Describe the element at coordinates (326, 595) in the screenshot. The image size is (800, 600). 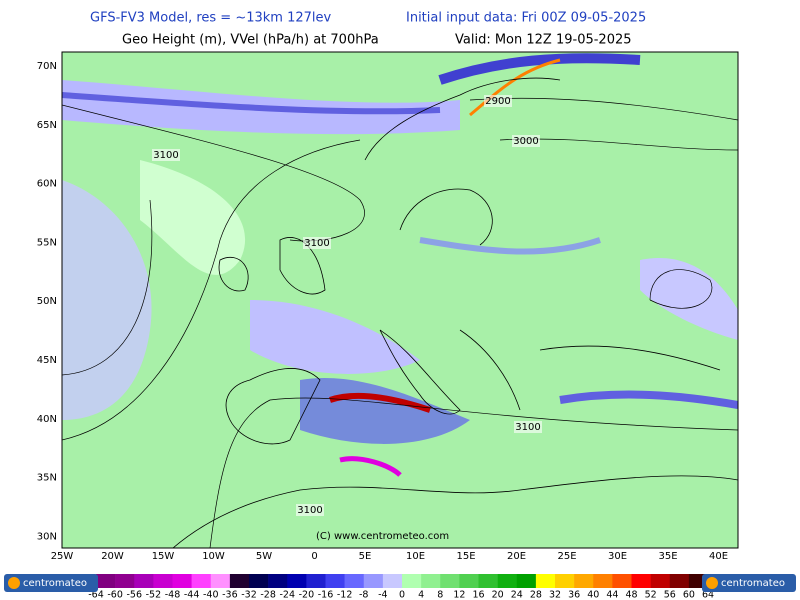
I see `colorbar-label: -16` at that location.